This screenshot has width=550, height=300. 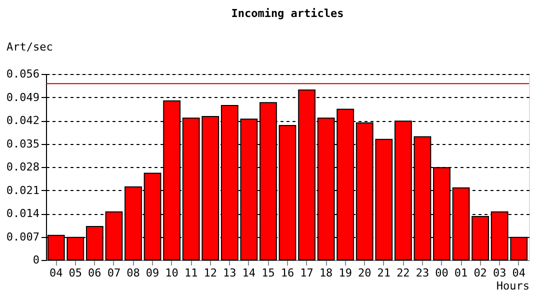 I want to click on x-tick-label: 11, so click(x=191, y=273).